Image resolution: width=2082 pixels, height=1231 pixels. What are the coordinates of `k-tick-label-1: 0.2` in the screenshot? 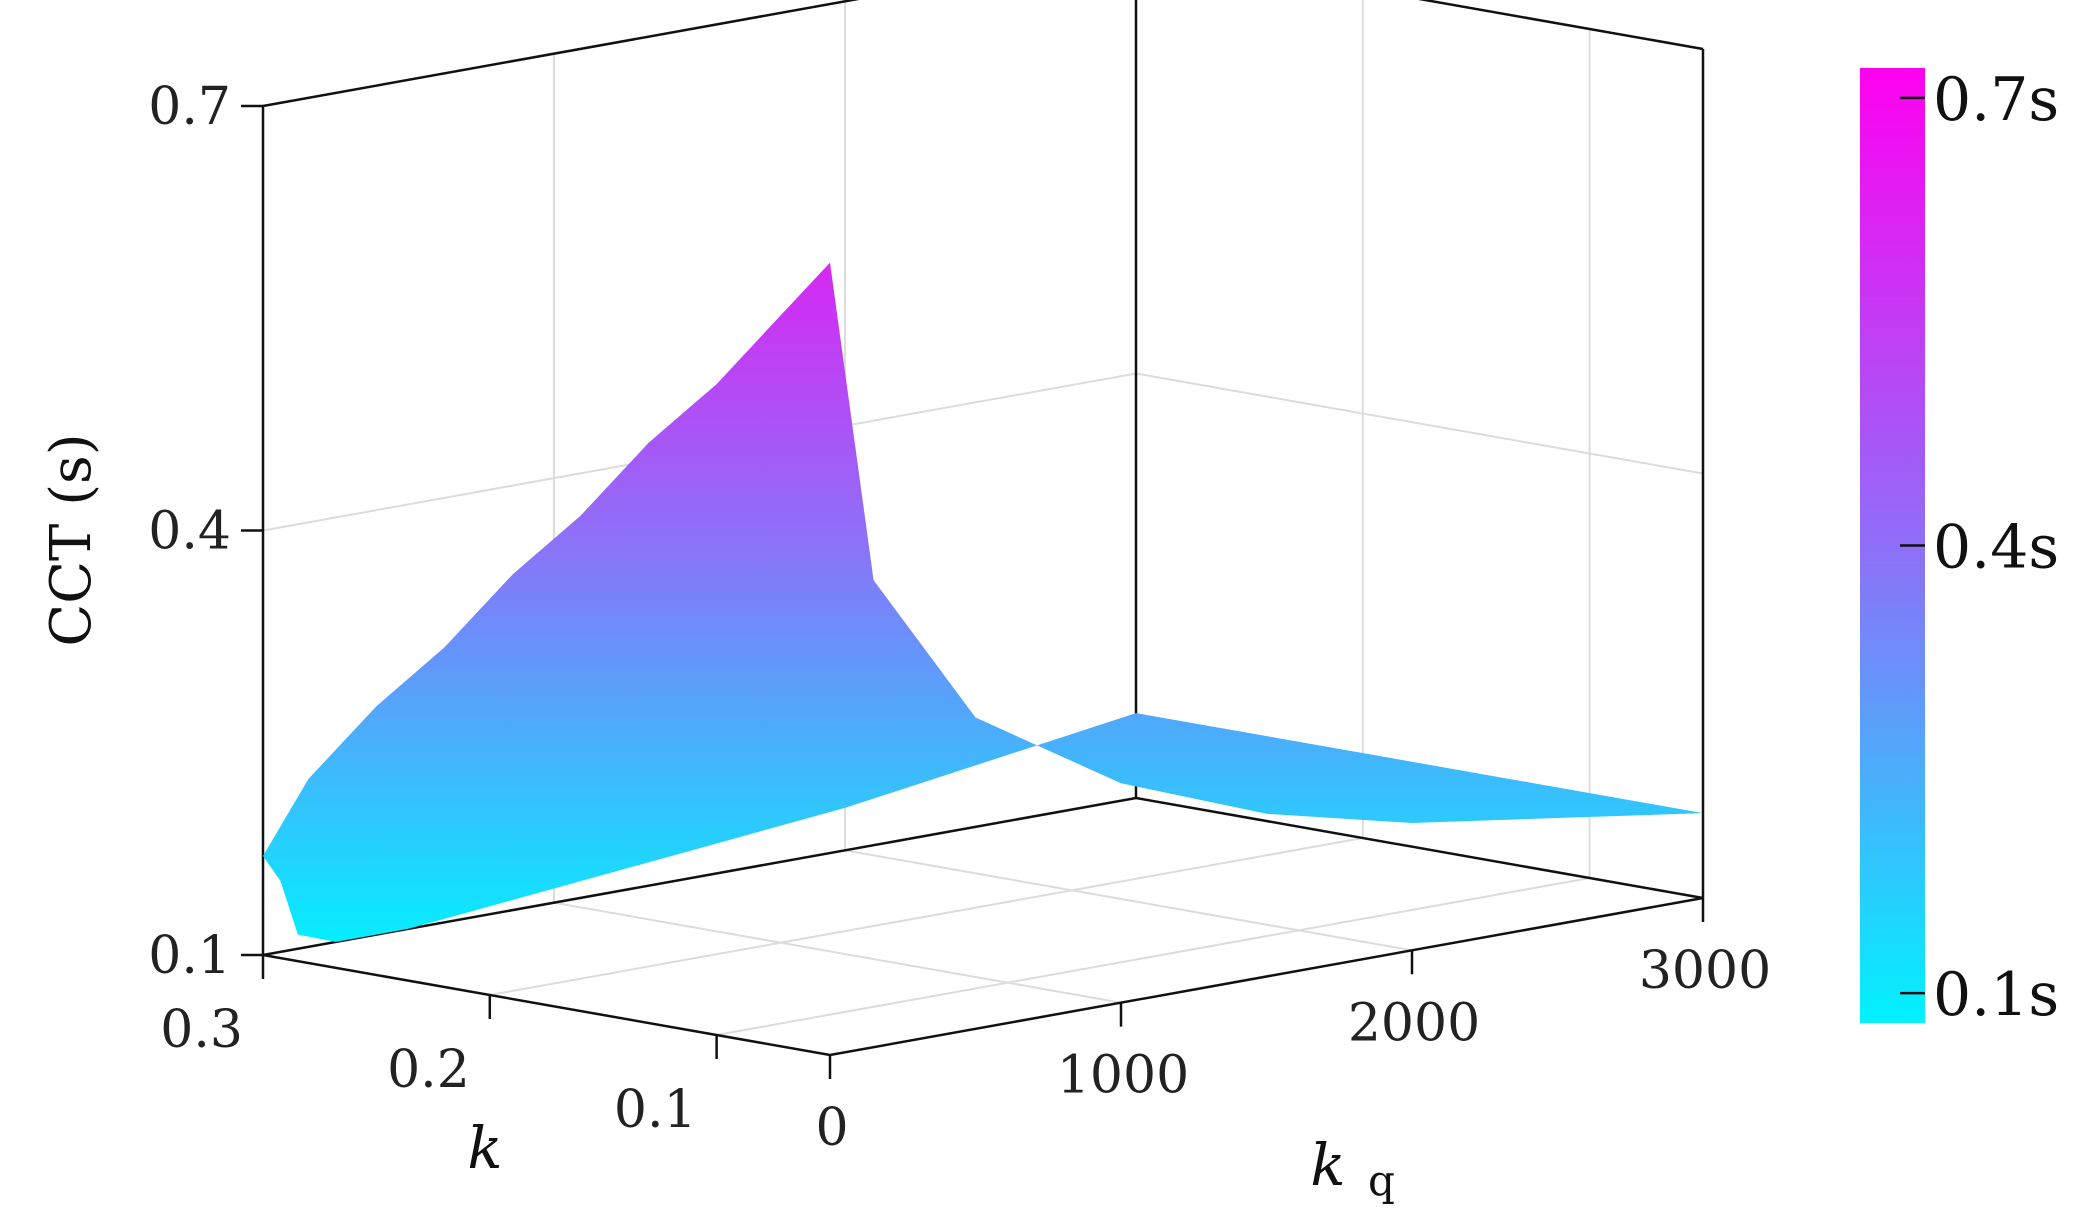 It's located at (428, 1070).